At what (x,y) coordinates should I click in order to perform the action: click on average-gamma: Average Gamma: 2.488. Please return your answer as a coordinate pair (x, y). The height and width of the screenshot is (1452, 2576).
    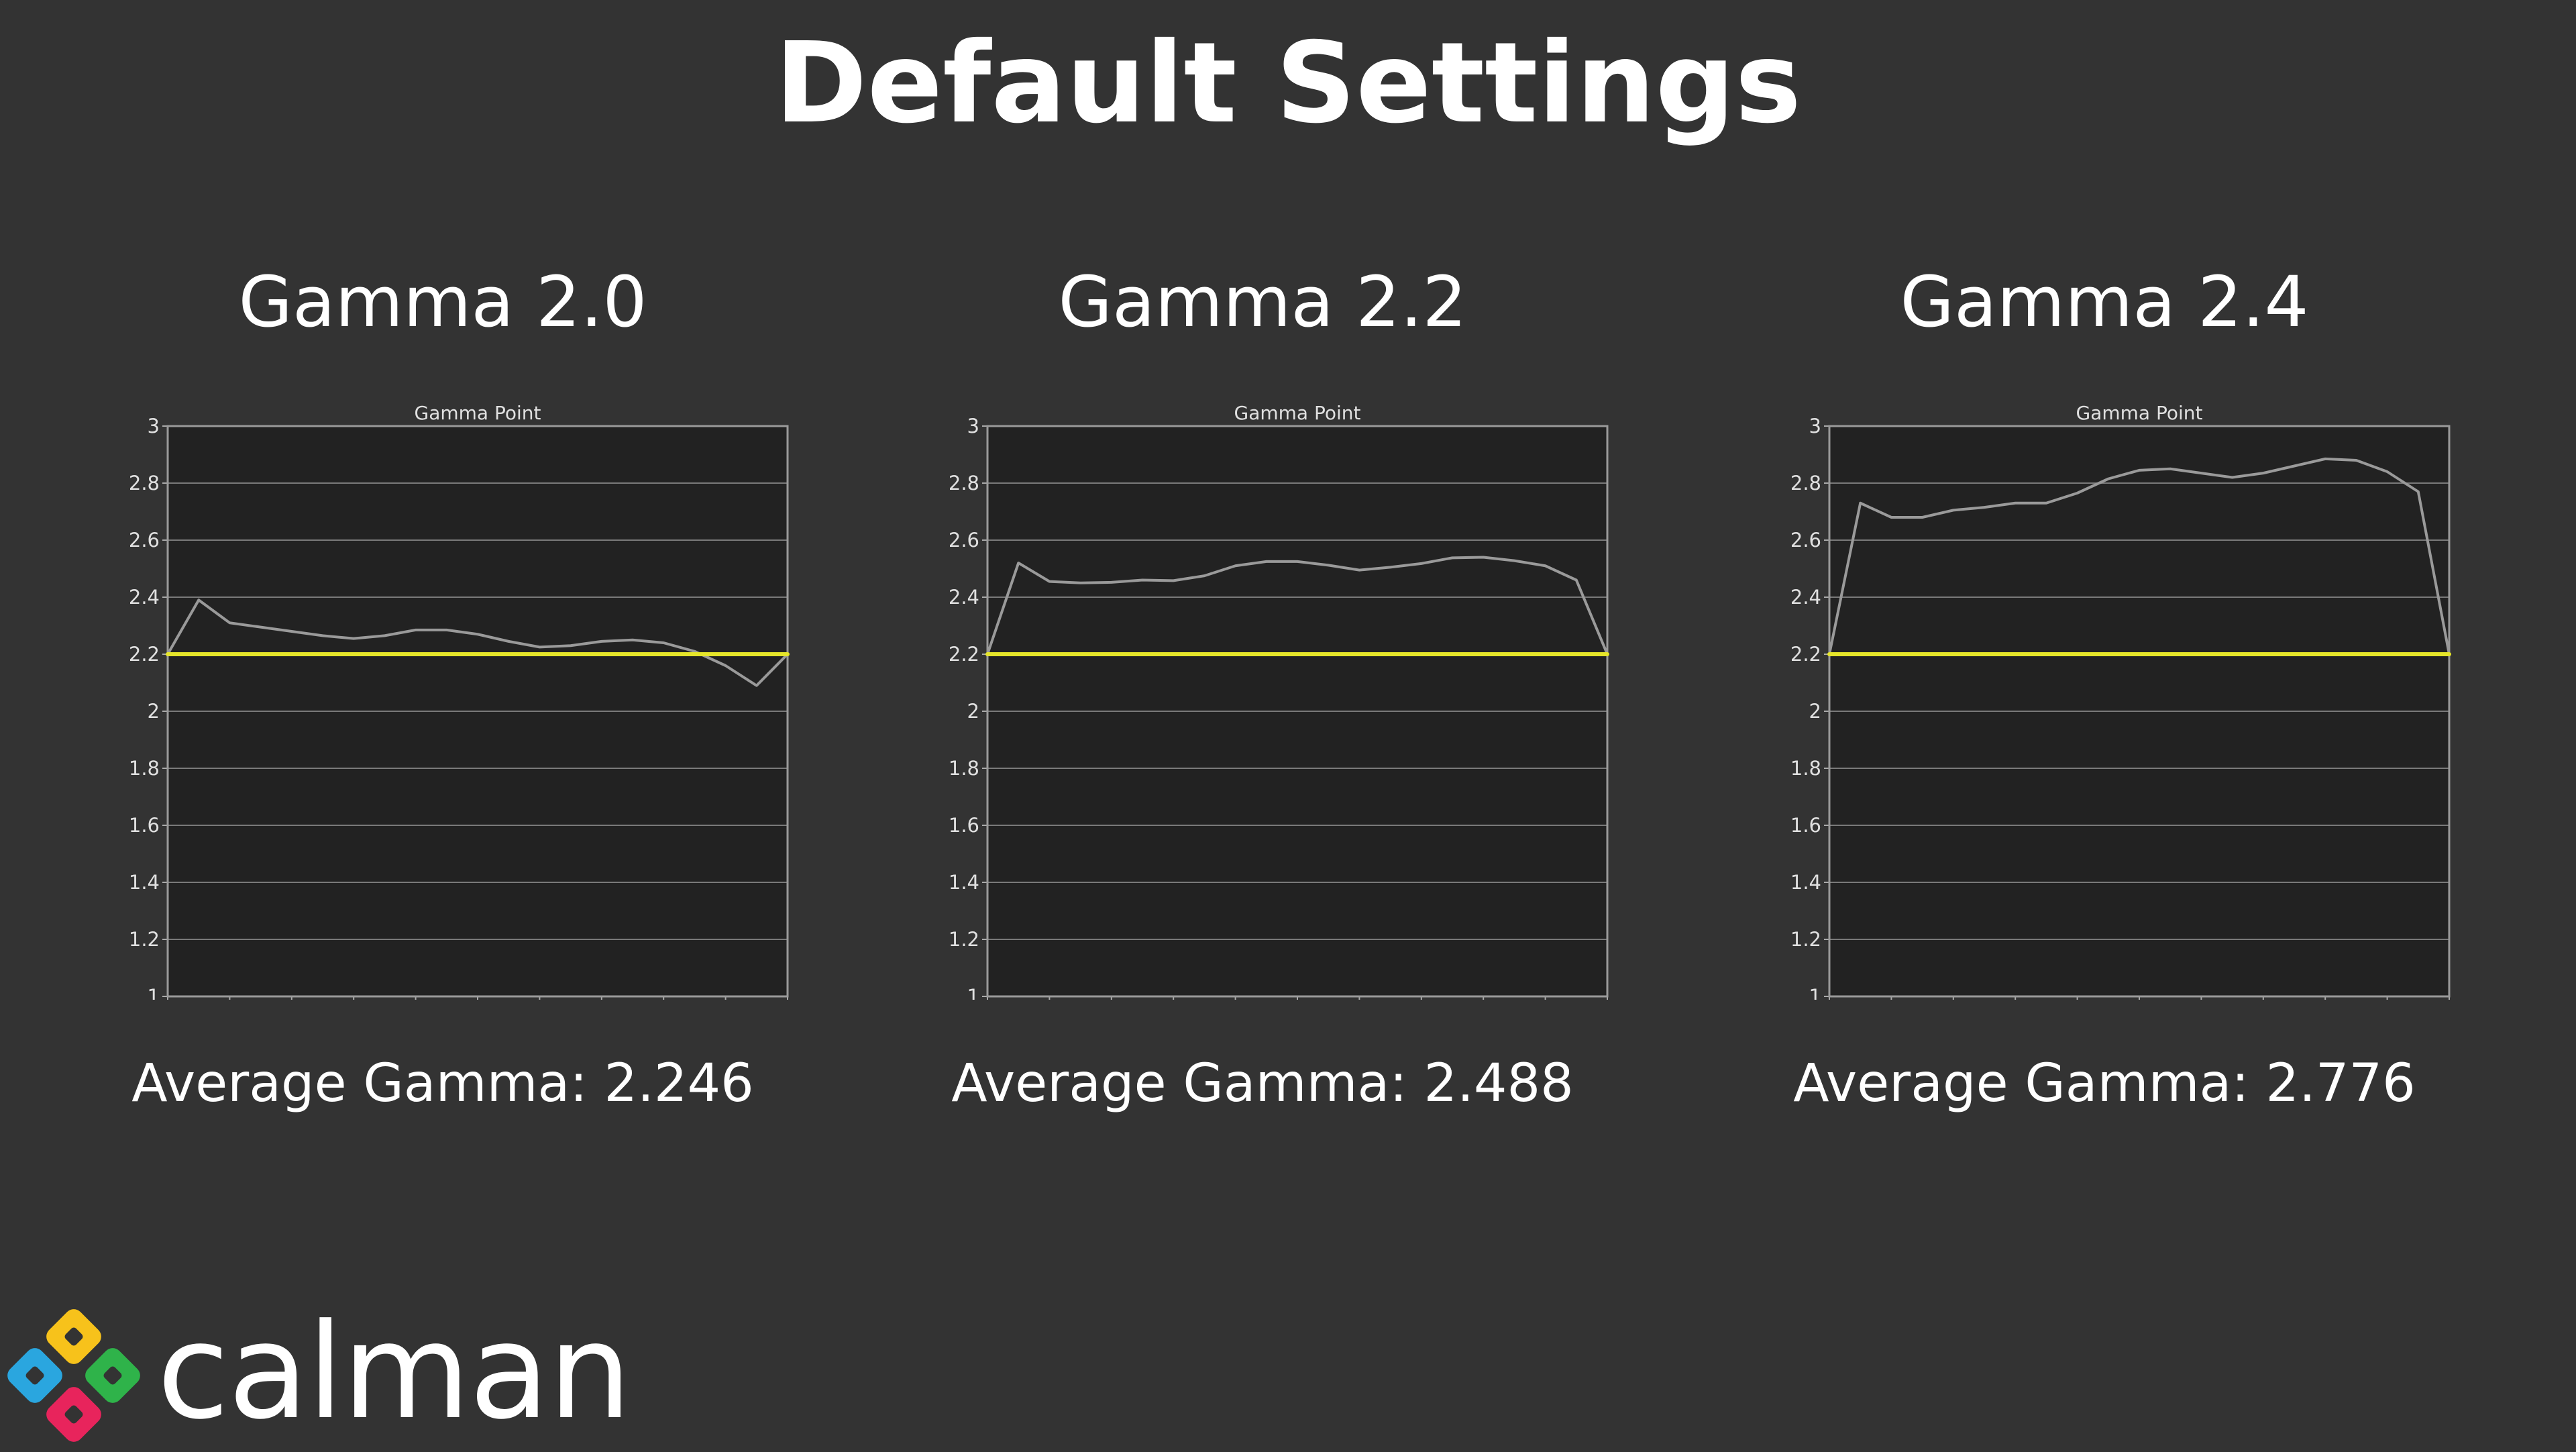
    Looking at the image, I should click on (1262, 1084).